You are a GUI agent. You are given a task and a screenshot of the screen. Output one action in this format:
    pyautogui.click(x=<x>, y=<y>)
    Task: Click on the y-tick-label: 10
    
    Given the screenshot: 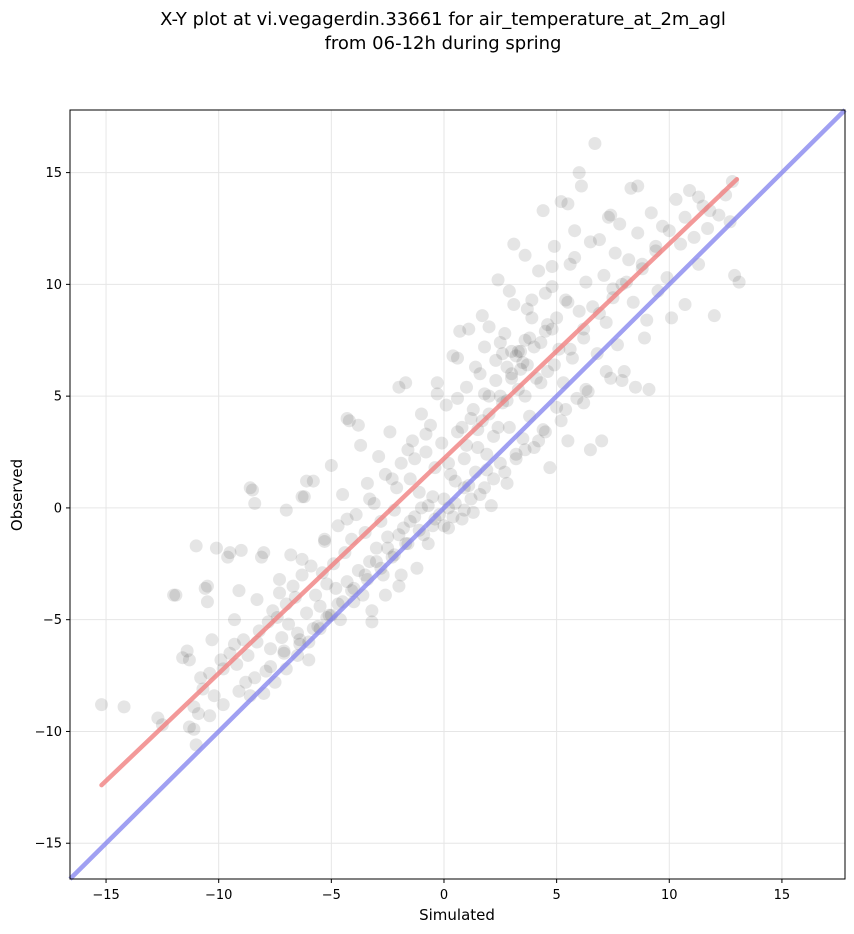 What is the action you would take?
    pyautogui.click(x=53, y=285)
    